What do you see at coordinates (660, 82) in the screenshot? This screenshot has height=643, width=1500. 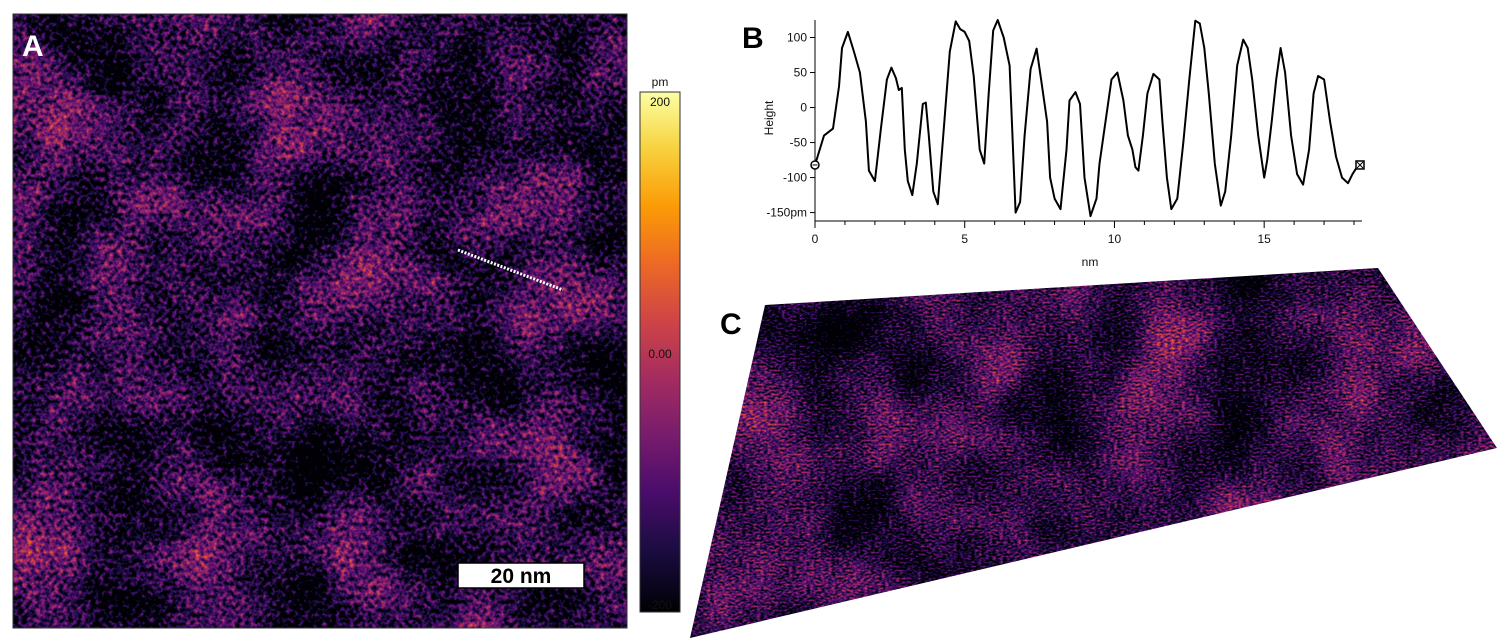 I see `colorbar-unit: pm` at bounding box center [660, 82].